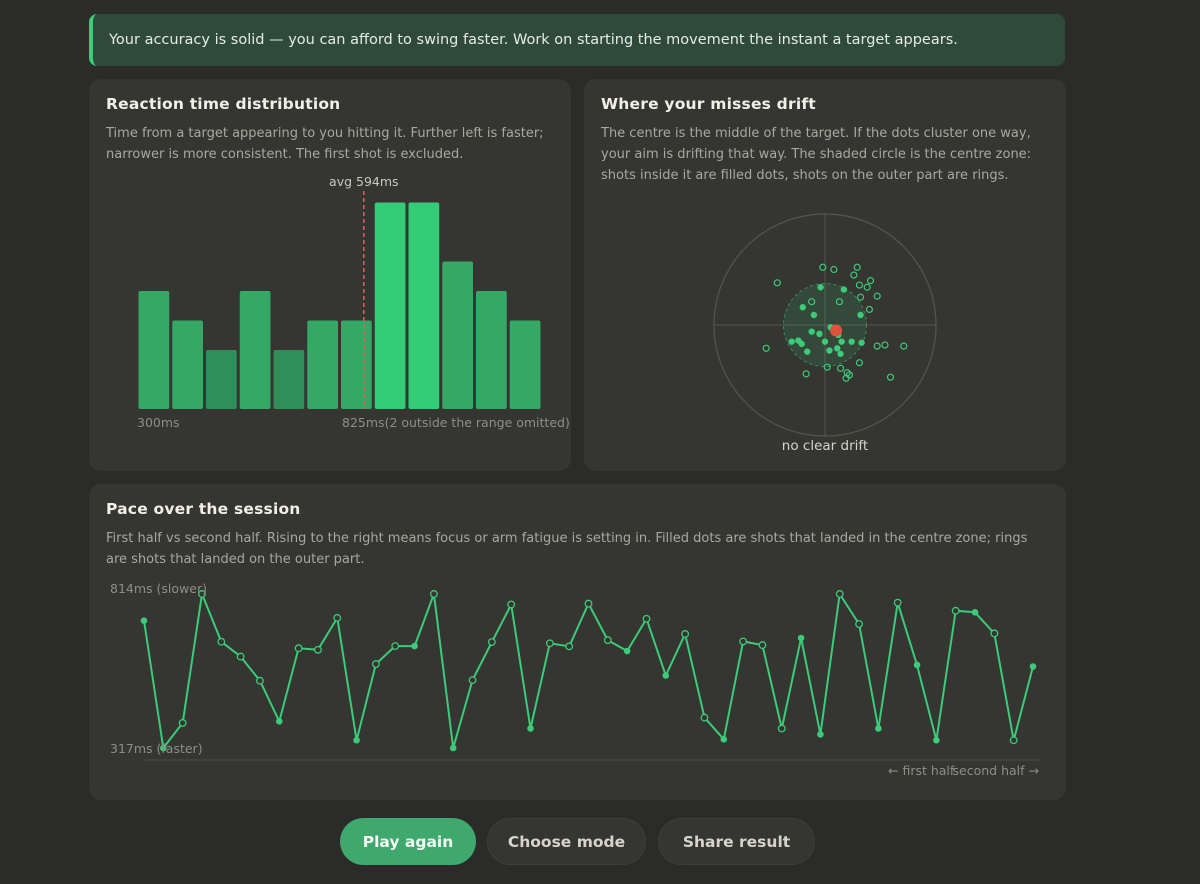  What do you see at coordinates (736, 841) in the screenshot?
I see `share-result-button: Share result` at bounding box center [736, 841].